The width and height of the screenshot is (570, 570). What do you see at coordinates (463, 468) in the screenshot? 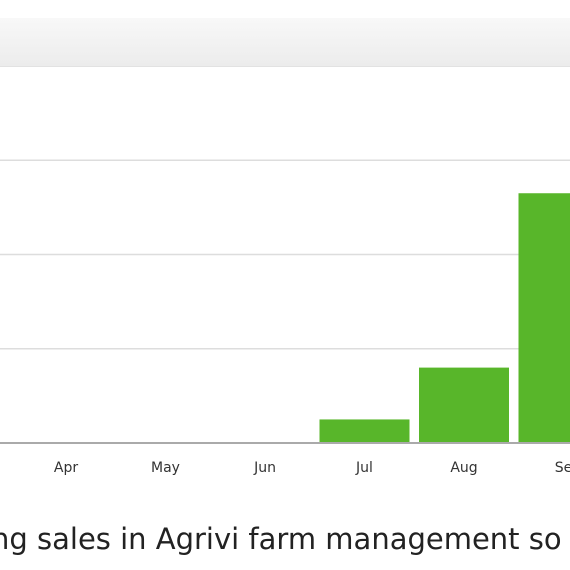
I see `x-tick-label: Aug` at bounding box center [463, 468].